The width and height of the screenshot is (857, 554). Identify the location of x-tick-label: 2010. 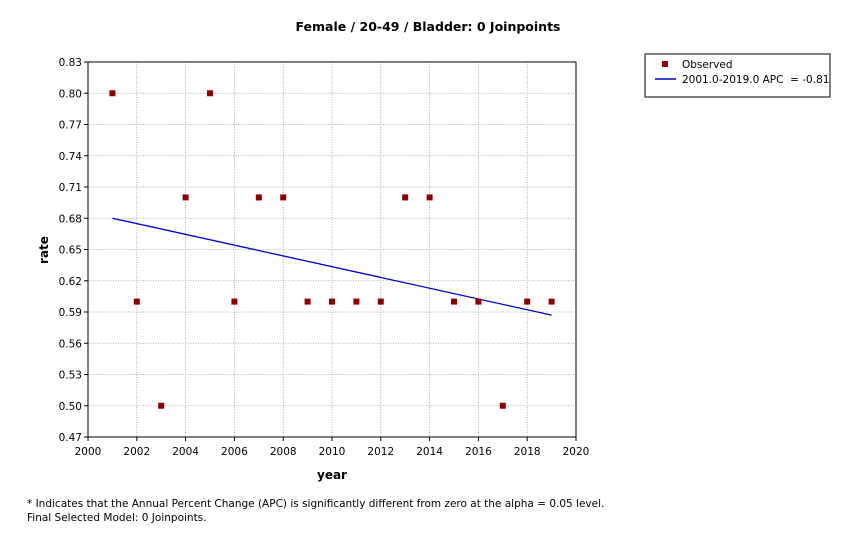
(332, 452).